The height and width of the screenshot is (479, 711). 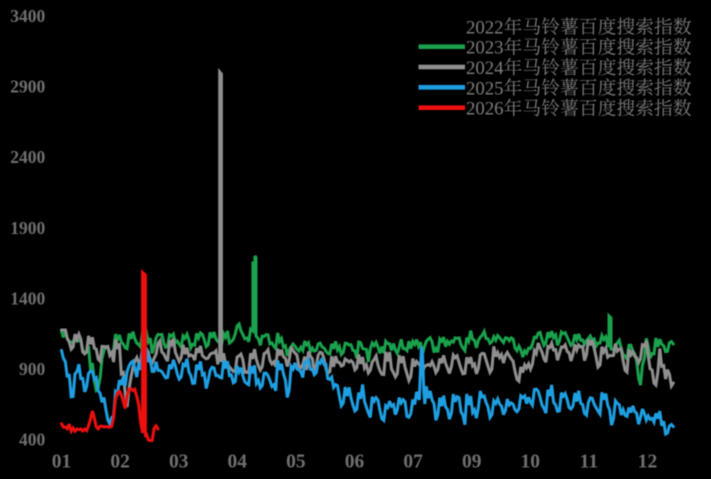 What do you see at coordinates (120, 462) in the screenshot?
I see `svg-text: 02` at bounding box center [120, 462].